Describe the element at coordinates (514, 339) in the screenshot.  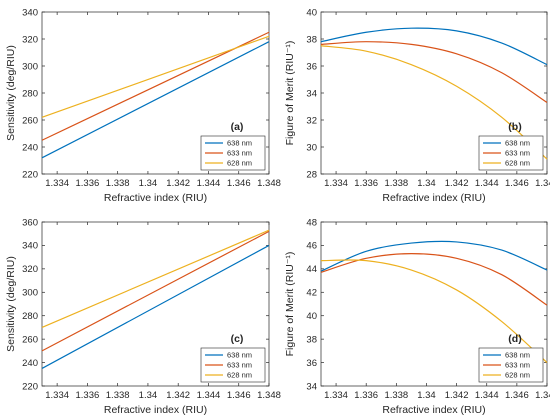
I see `panel-label: (d)` at that location.